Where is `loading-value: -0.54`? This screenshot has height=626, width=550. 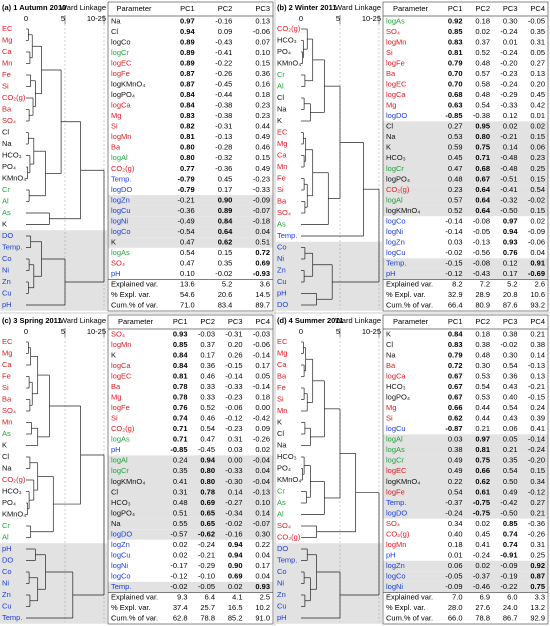
loading-value: -0.54 is located at coordinates (186, 231).